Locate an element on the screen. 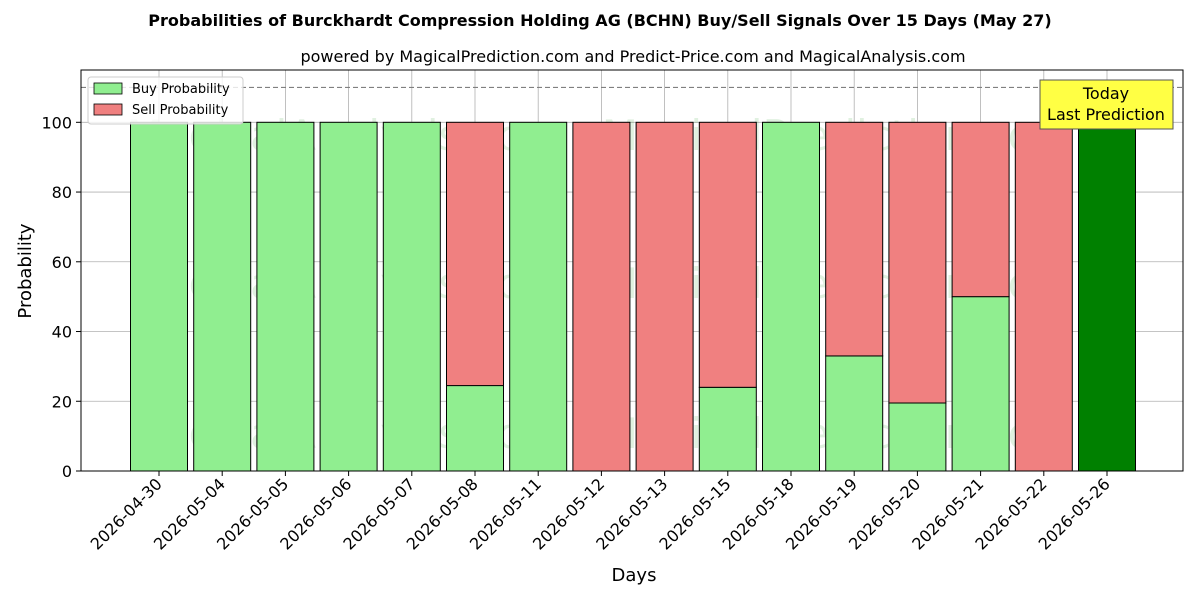 This screenshot has width=1200, height=600. legend-buy-label: Buy Probability is located at coordinates (181, 89).